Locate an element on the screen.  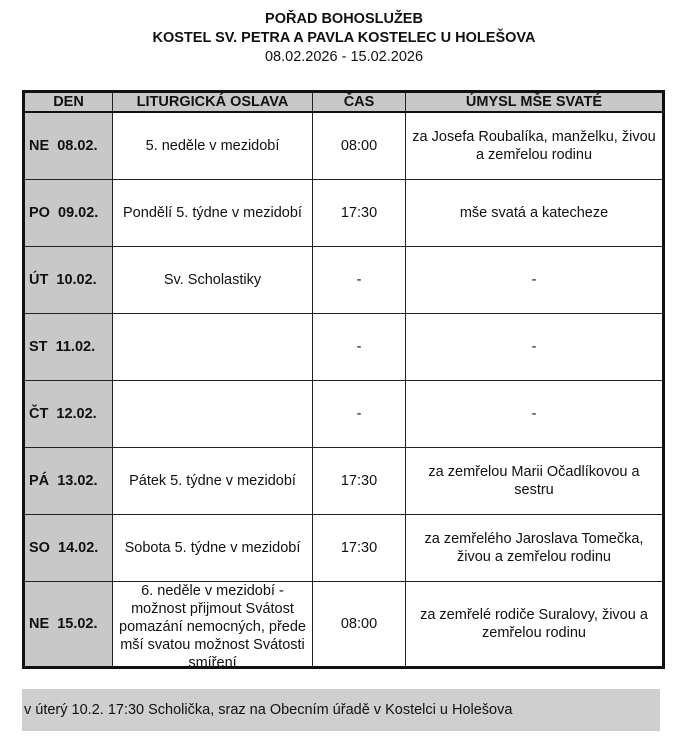
table-row: ČT 12.02. - - is located at coordinates (343, 414).